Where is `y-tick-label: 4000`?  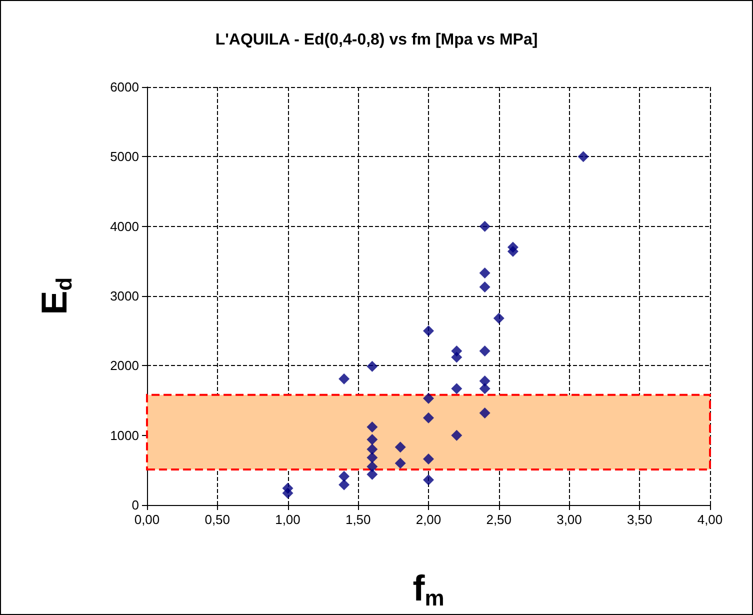 y-tick-label: 4000 is located at coordinates (124, 226).